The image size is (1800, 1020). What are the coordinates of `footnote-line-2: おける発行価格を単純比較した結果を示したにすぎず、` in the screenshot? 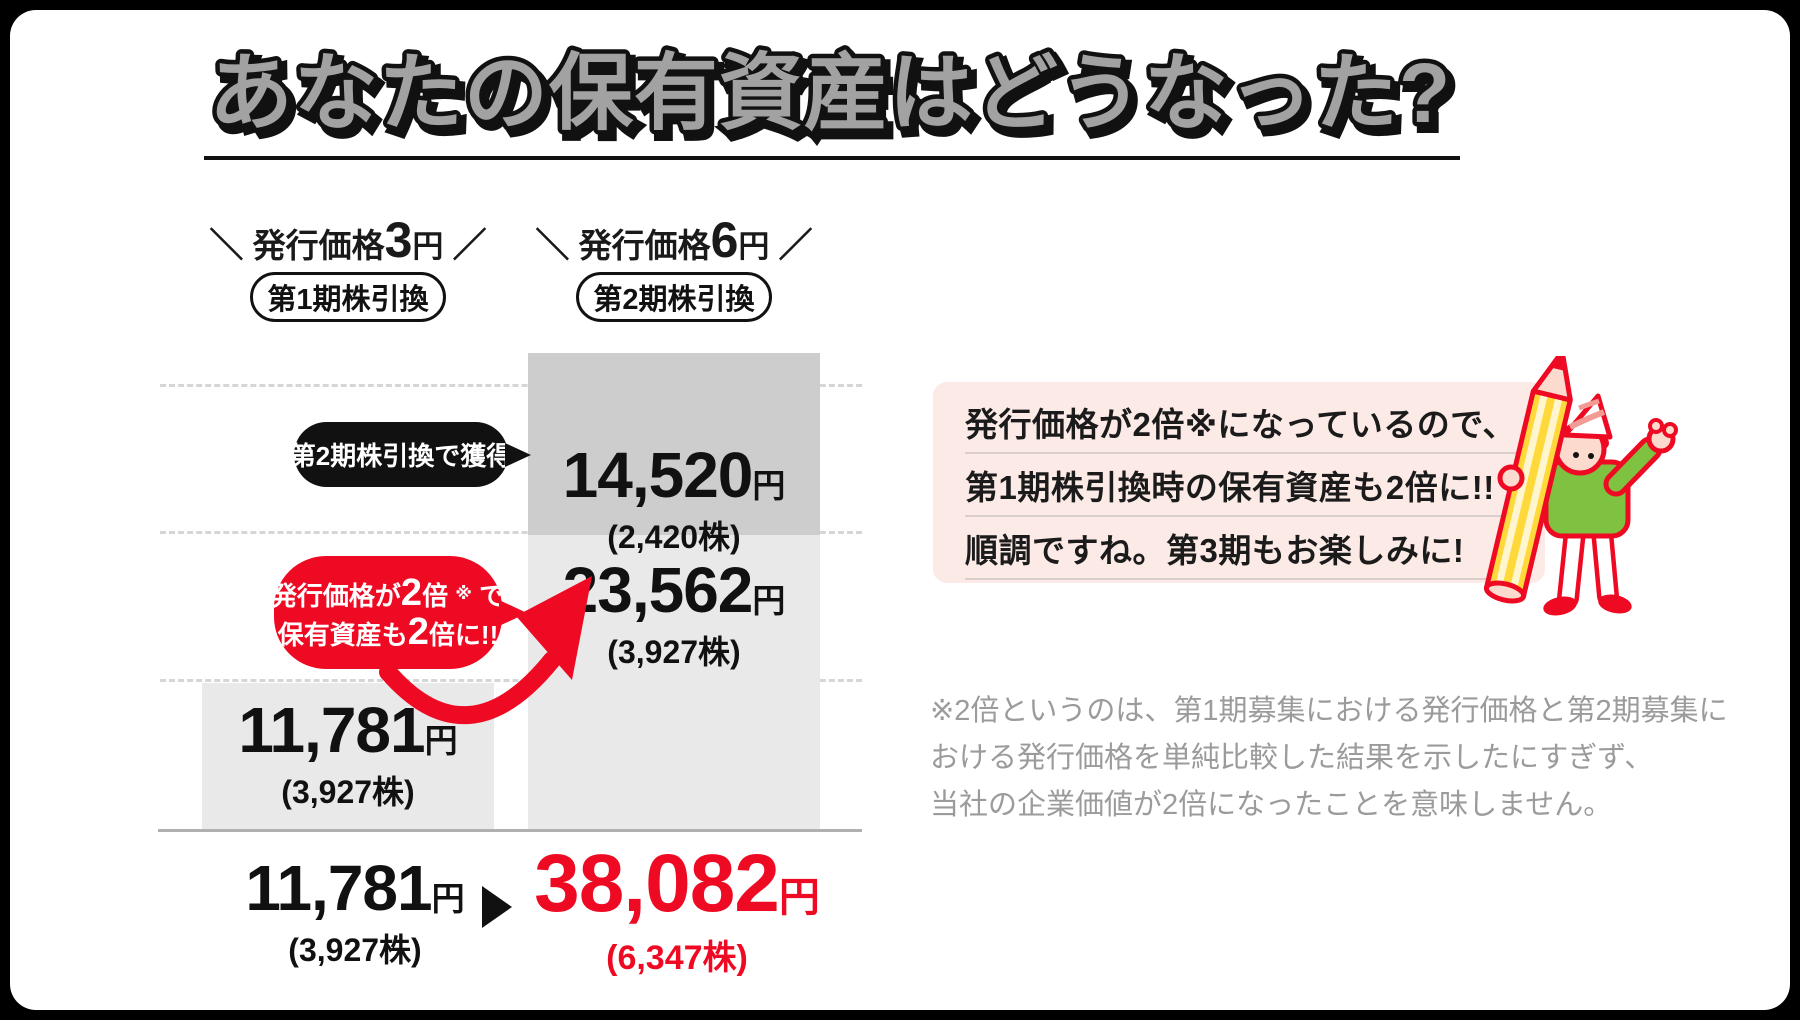 It's located at (1292, 758).